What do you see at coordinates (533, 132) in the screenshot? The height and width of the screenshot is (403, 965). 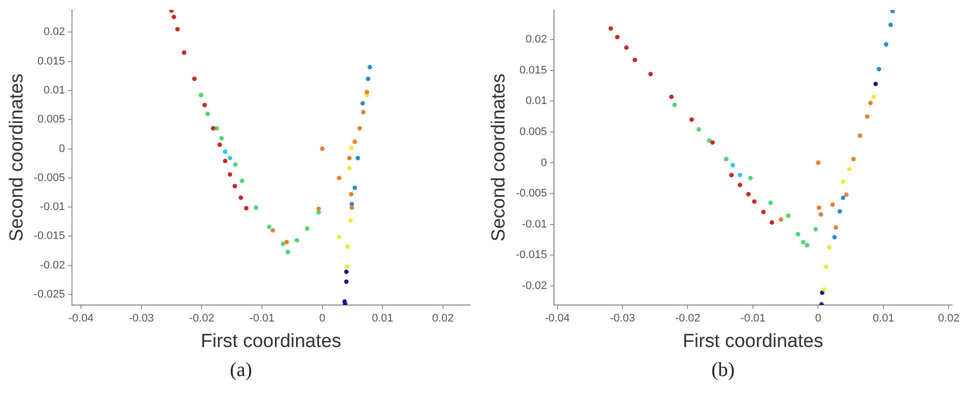 I see `y-tick-label: 0.005` at bounding box center [533, 132].